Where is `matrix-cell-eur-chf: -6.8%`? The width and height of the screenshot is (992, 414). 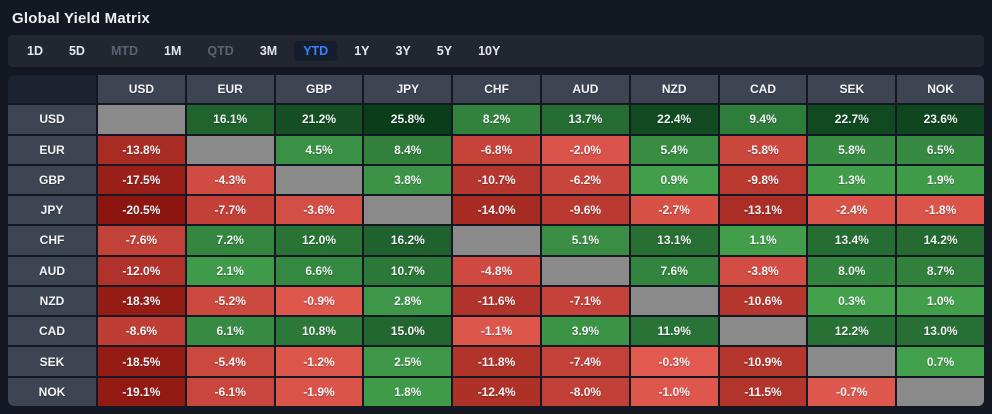 matrix-cell-eur-chf: -6.8% is located at coordinates (496, 149).